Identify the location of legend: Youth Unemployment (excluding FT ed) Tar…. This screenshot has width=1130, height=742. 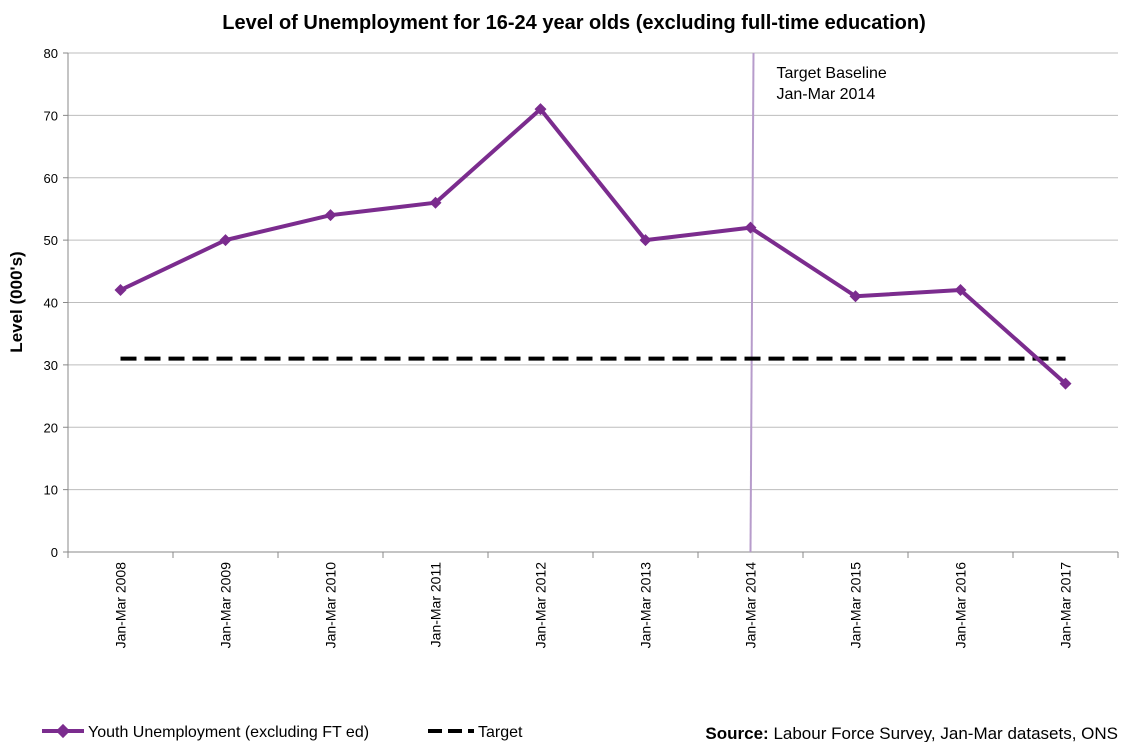
(282, 732).